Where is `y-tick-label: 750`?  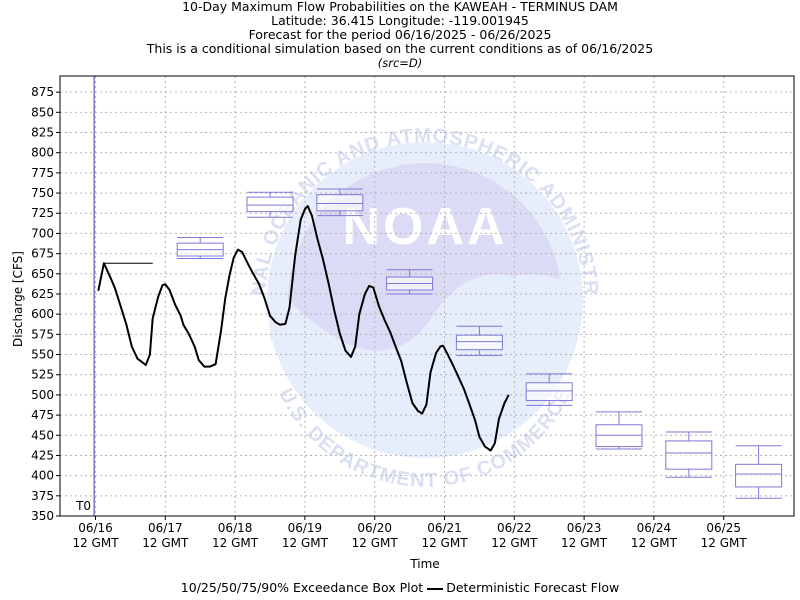 y-tick-label: 750 is located at coordinates (42, 193).